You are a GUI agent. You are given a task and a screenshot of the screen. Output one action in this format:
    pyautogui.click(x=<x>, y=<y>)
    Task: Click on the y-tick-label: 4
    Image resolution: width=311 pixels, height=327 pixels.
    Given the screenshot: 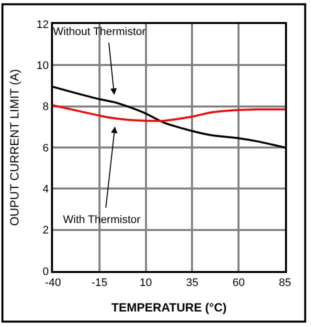 What is the action you would take?
    pyautogui.click(x=45, y=190)
    